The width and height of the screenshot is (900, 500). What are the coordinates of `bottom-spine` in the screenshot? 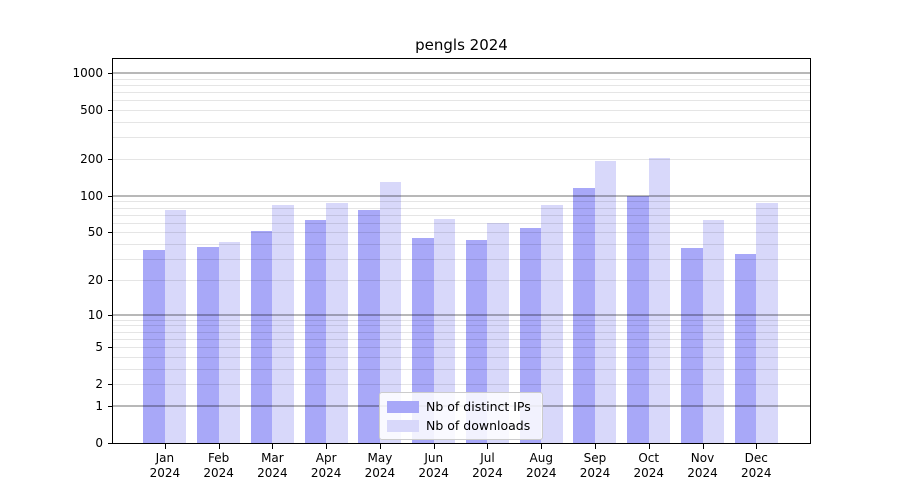 It's located at (461, 443).